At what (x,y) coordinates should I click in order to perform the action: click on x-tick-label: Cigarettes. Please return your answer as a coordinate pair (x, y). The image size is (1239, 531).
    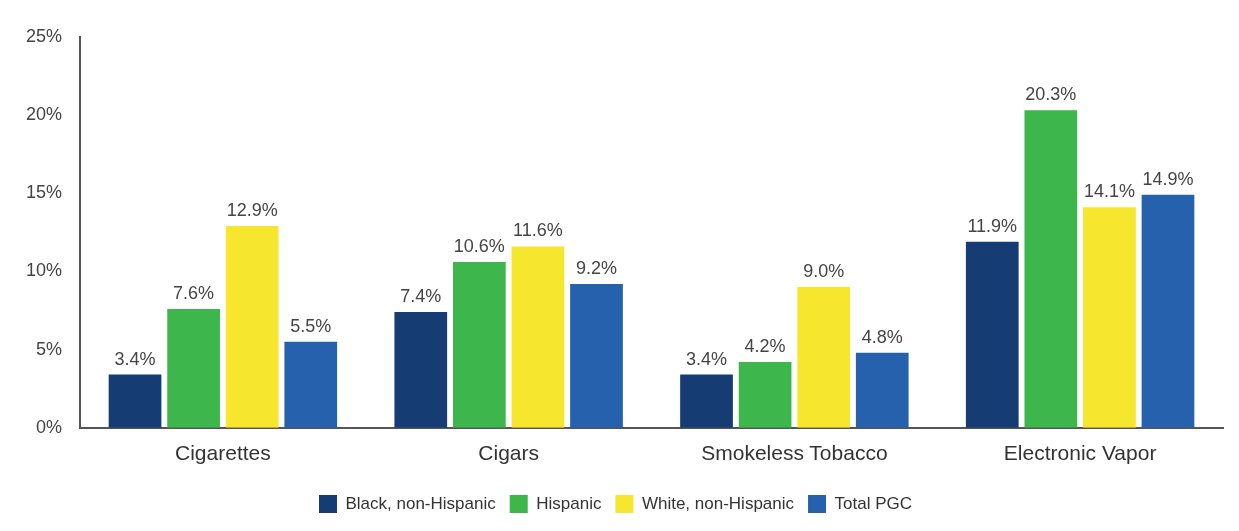
    Looking at the image, I should click on (223, 453).